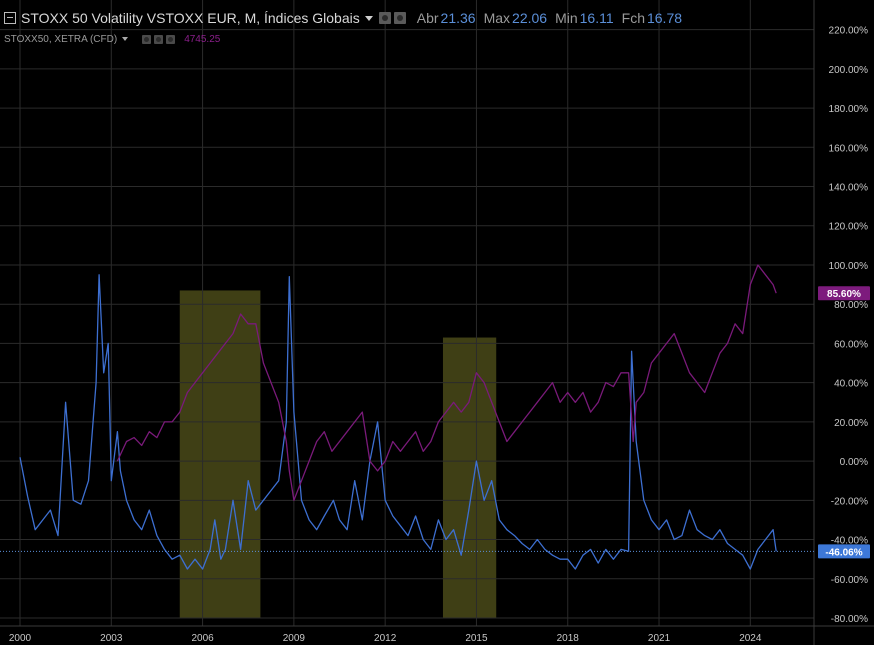  Describe the element at coordinates (125, 39) in the screenshot. I see `secondary-dropdown-icon` at that location.